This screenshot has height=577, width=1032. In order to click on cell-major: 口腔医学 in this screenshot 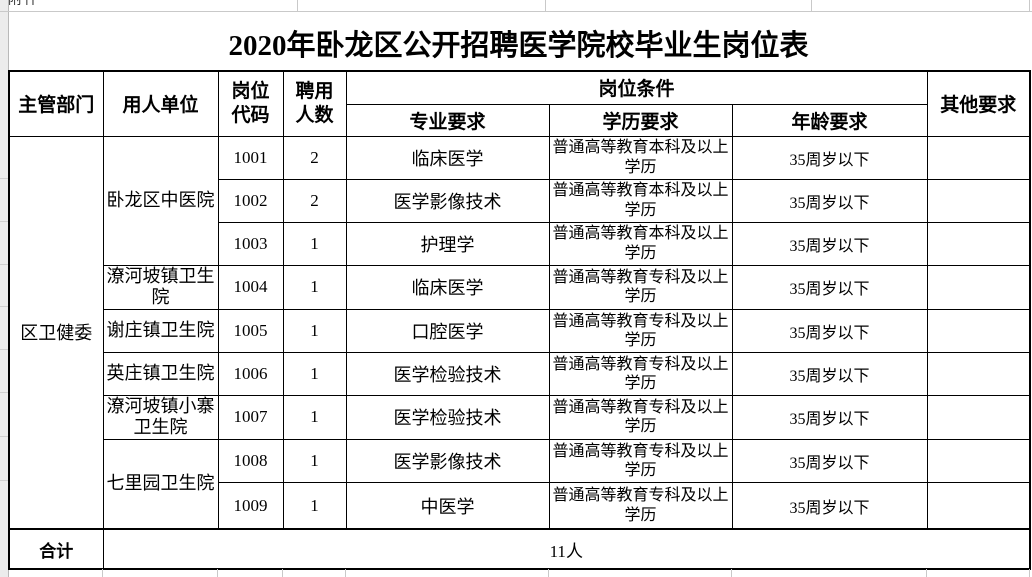, I will do `click(447, 330)`.